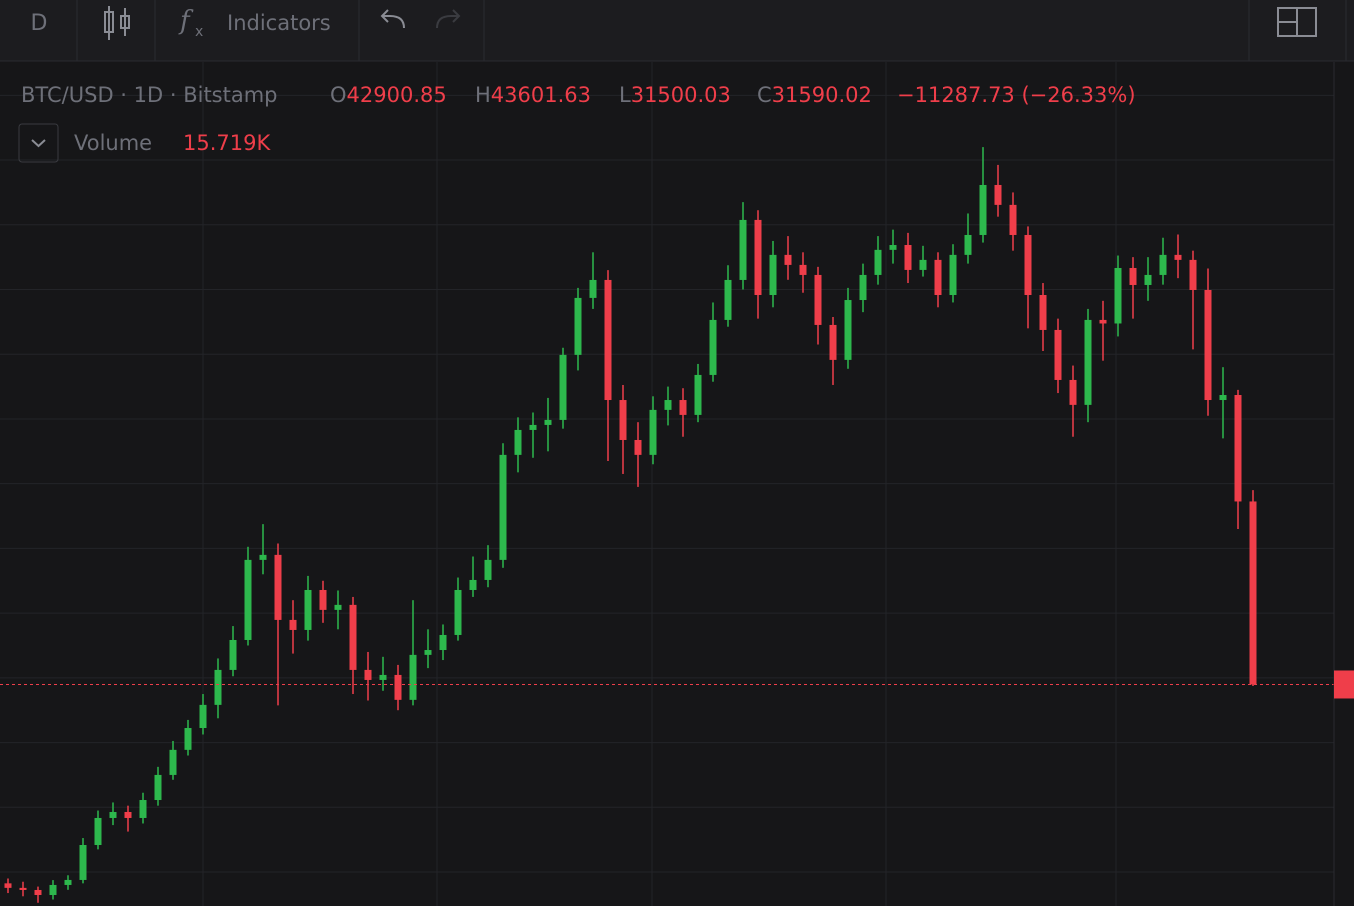 This screenshot has width=1354, height=906. Describe the element at coordinates (822, 95) in the screenshot. I see `close-value: 31590.02` at that location.